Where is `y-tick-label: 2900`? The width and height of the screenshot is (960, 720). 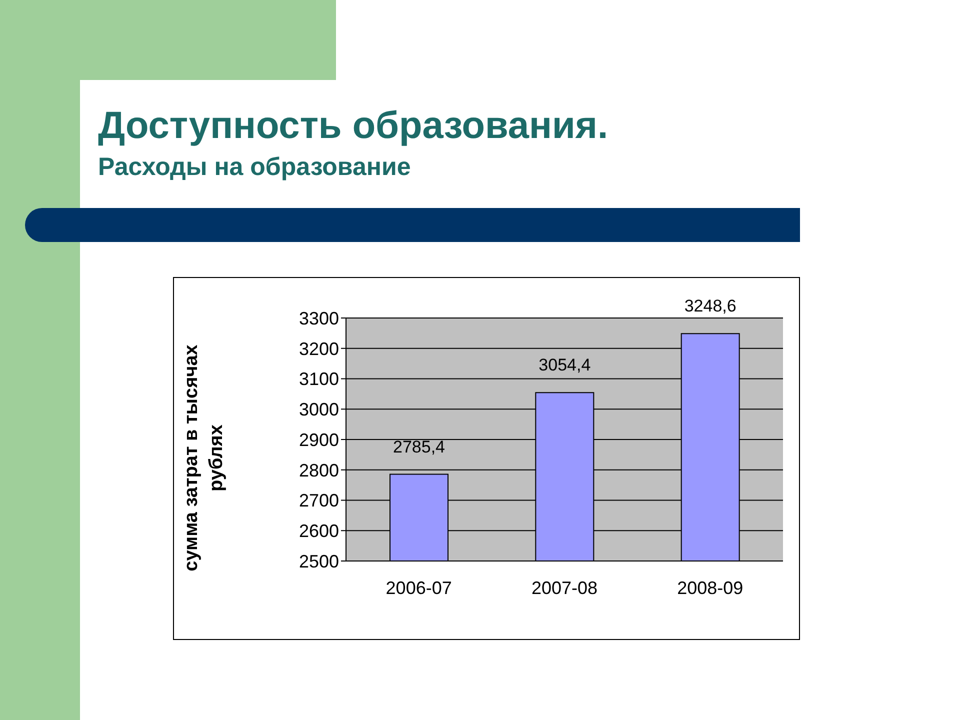 y-tick-label: 2900 is located at coordinates (318, 440).